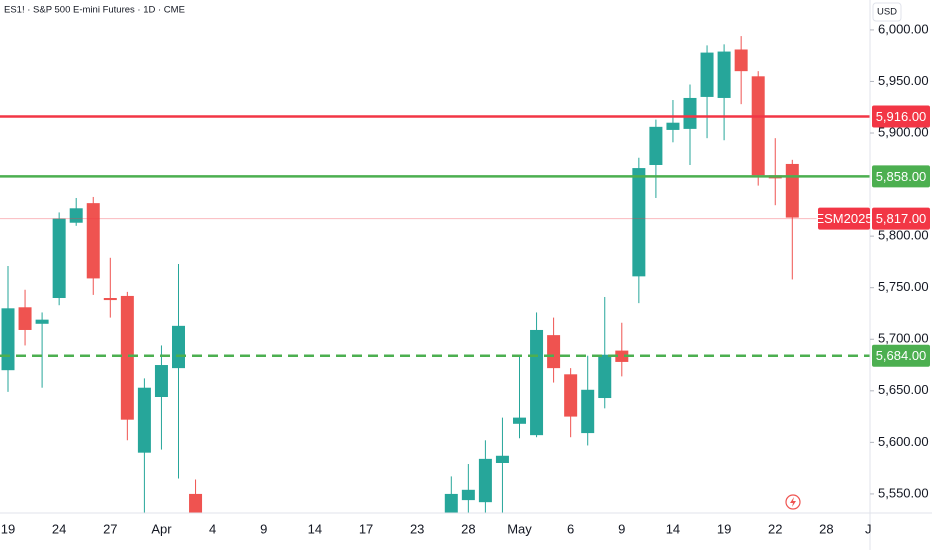 Image resolution: width=932 pixels, height=550 pixels. I want to click on x-tick-label: 4, so click(212, 528).